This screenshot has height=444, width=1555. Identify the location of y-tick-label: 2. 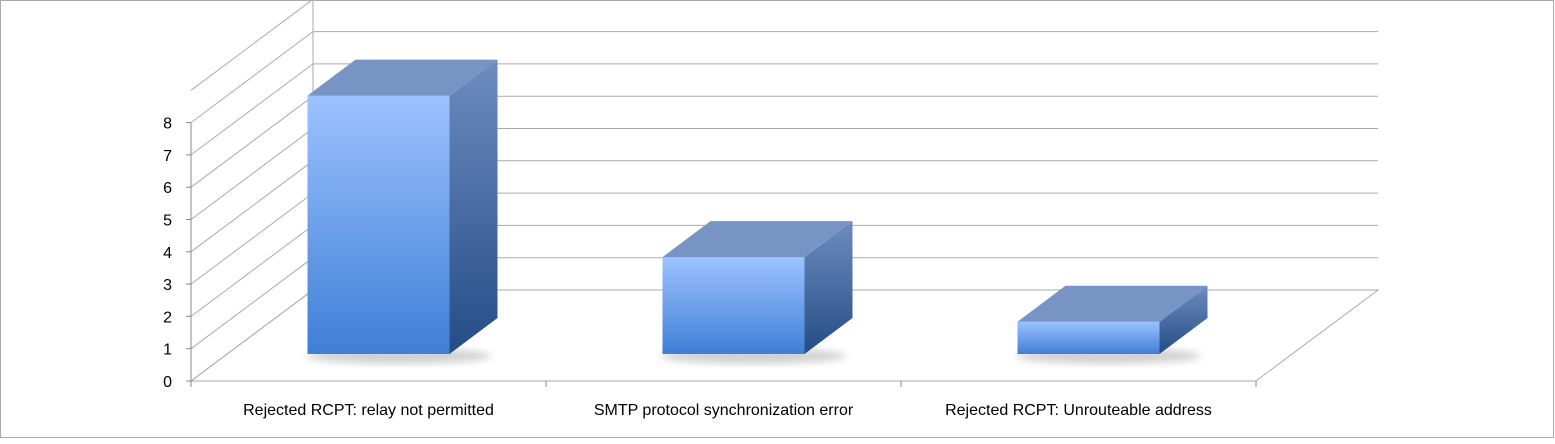
(167, 317).